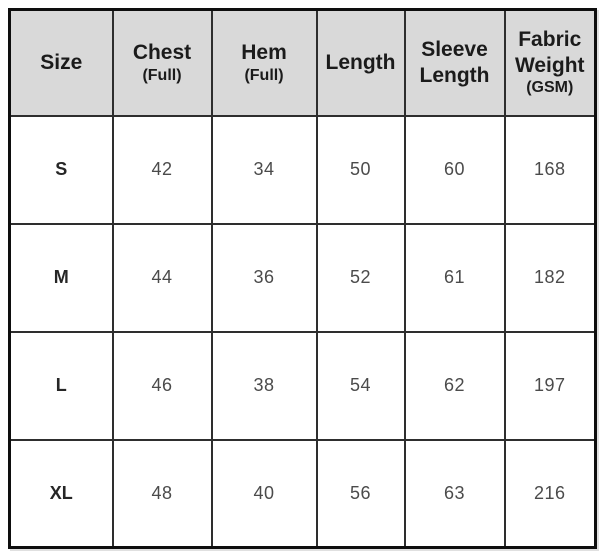 The width and height of the screenshot is (600, 557). What do you see at coordinates (162, 493) in the screenshot?
I see `chest-cell: 48` at bounding box center [162, 493].